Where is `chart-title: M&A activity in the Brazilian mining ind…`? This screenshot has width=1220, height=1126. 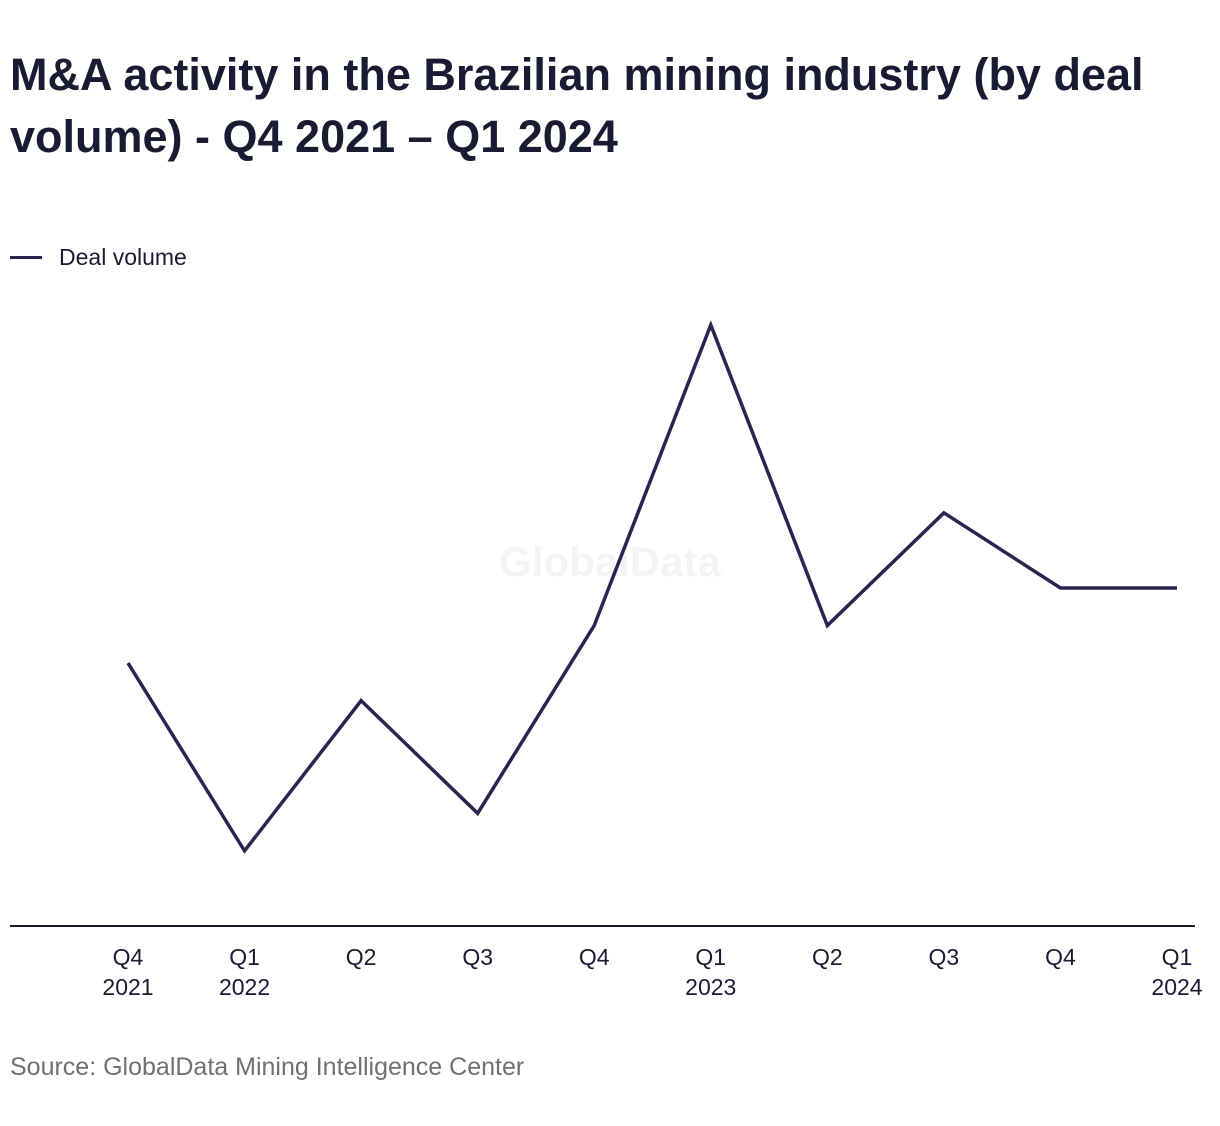
chart-title: M&A activity in the Brazilian mining ind… is located at coordinates (577, 105).